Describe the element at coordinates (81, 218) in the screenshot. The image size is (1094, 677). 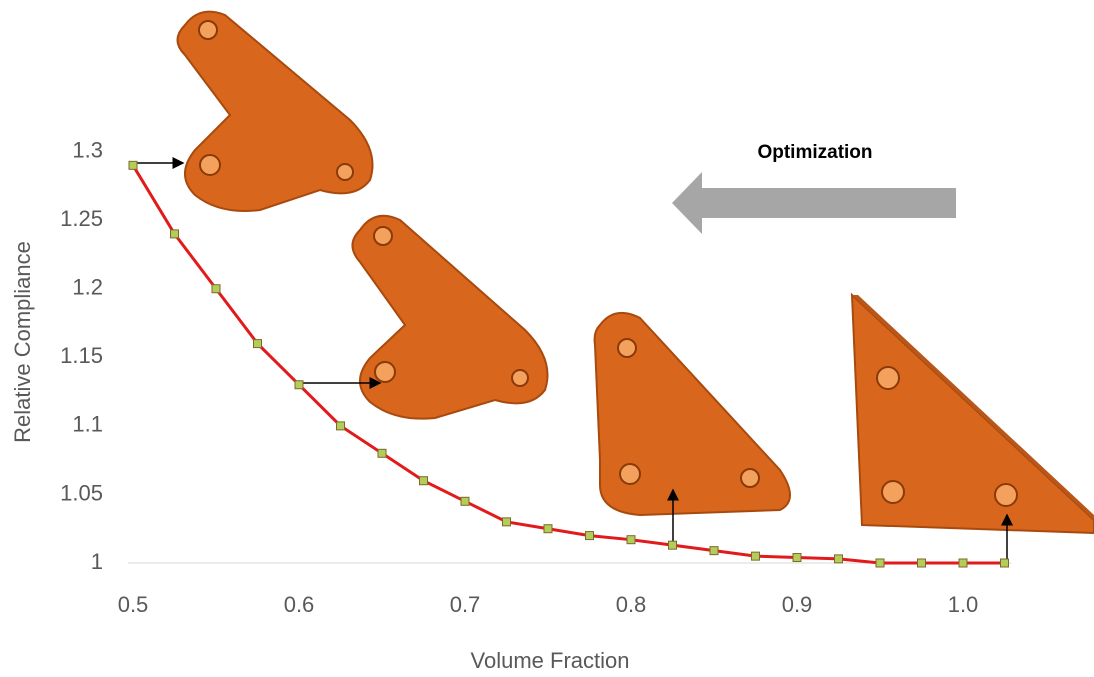
I see `y-tick-label: 1.25` at that location.